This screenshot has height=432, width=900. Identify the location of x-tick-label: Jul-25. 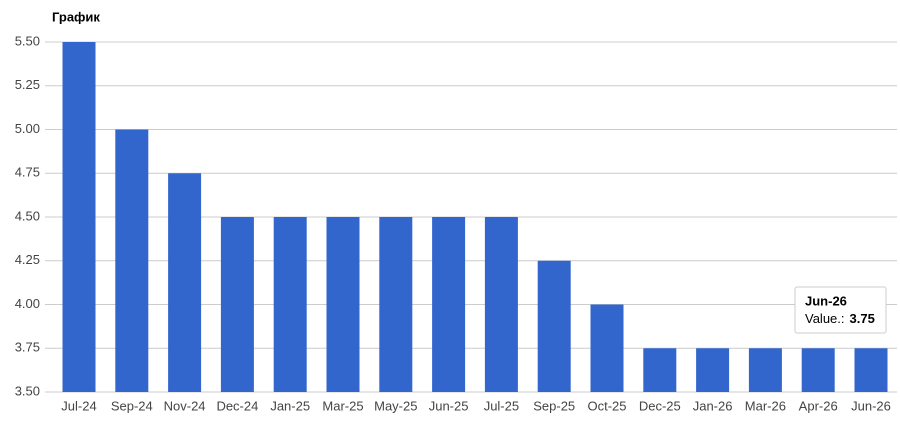
(501, 405).